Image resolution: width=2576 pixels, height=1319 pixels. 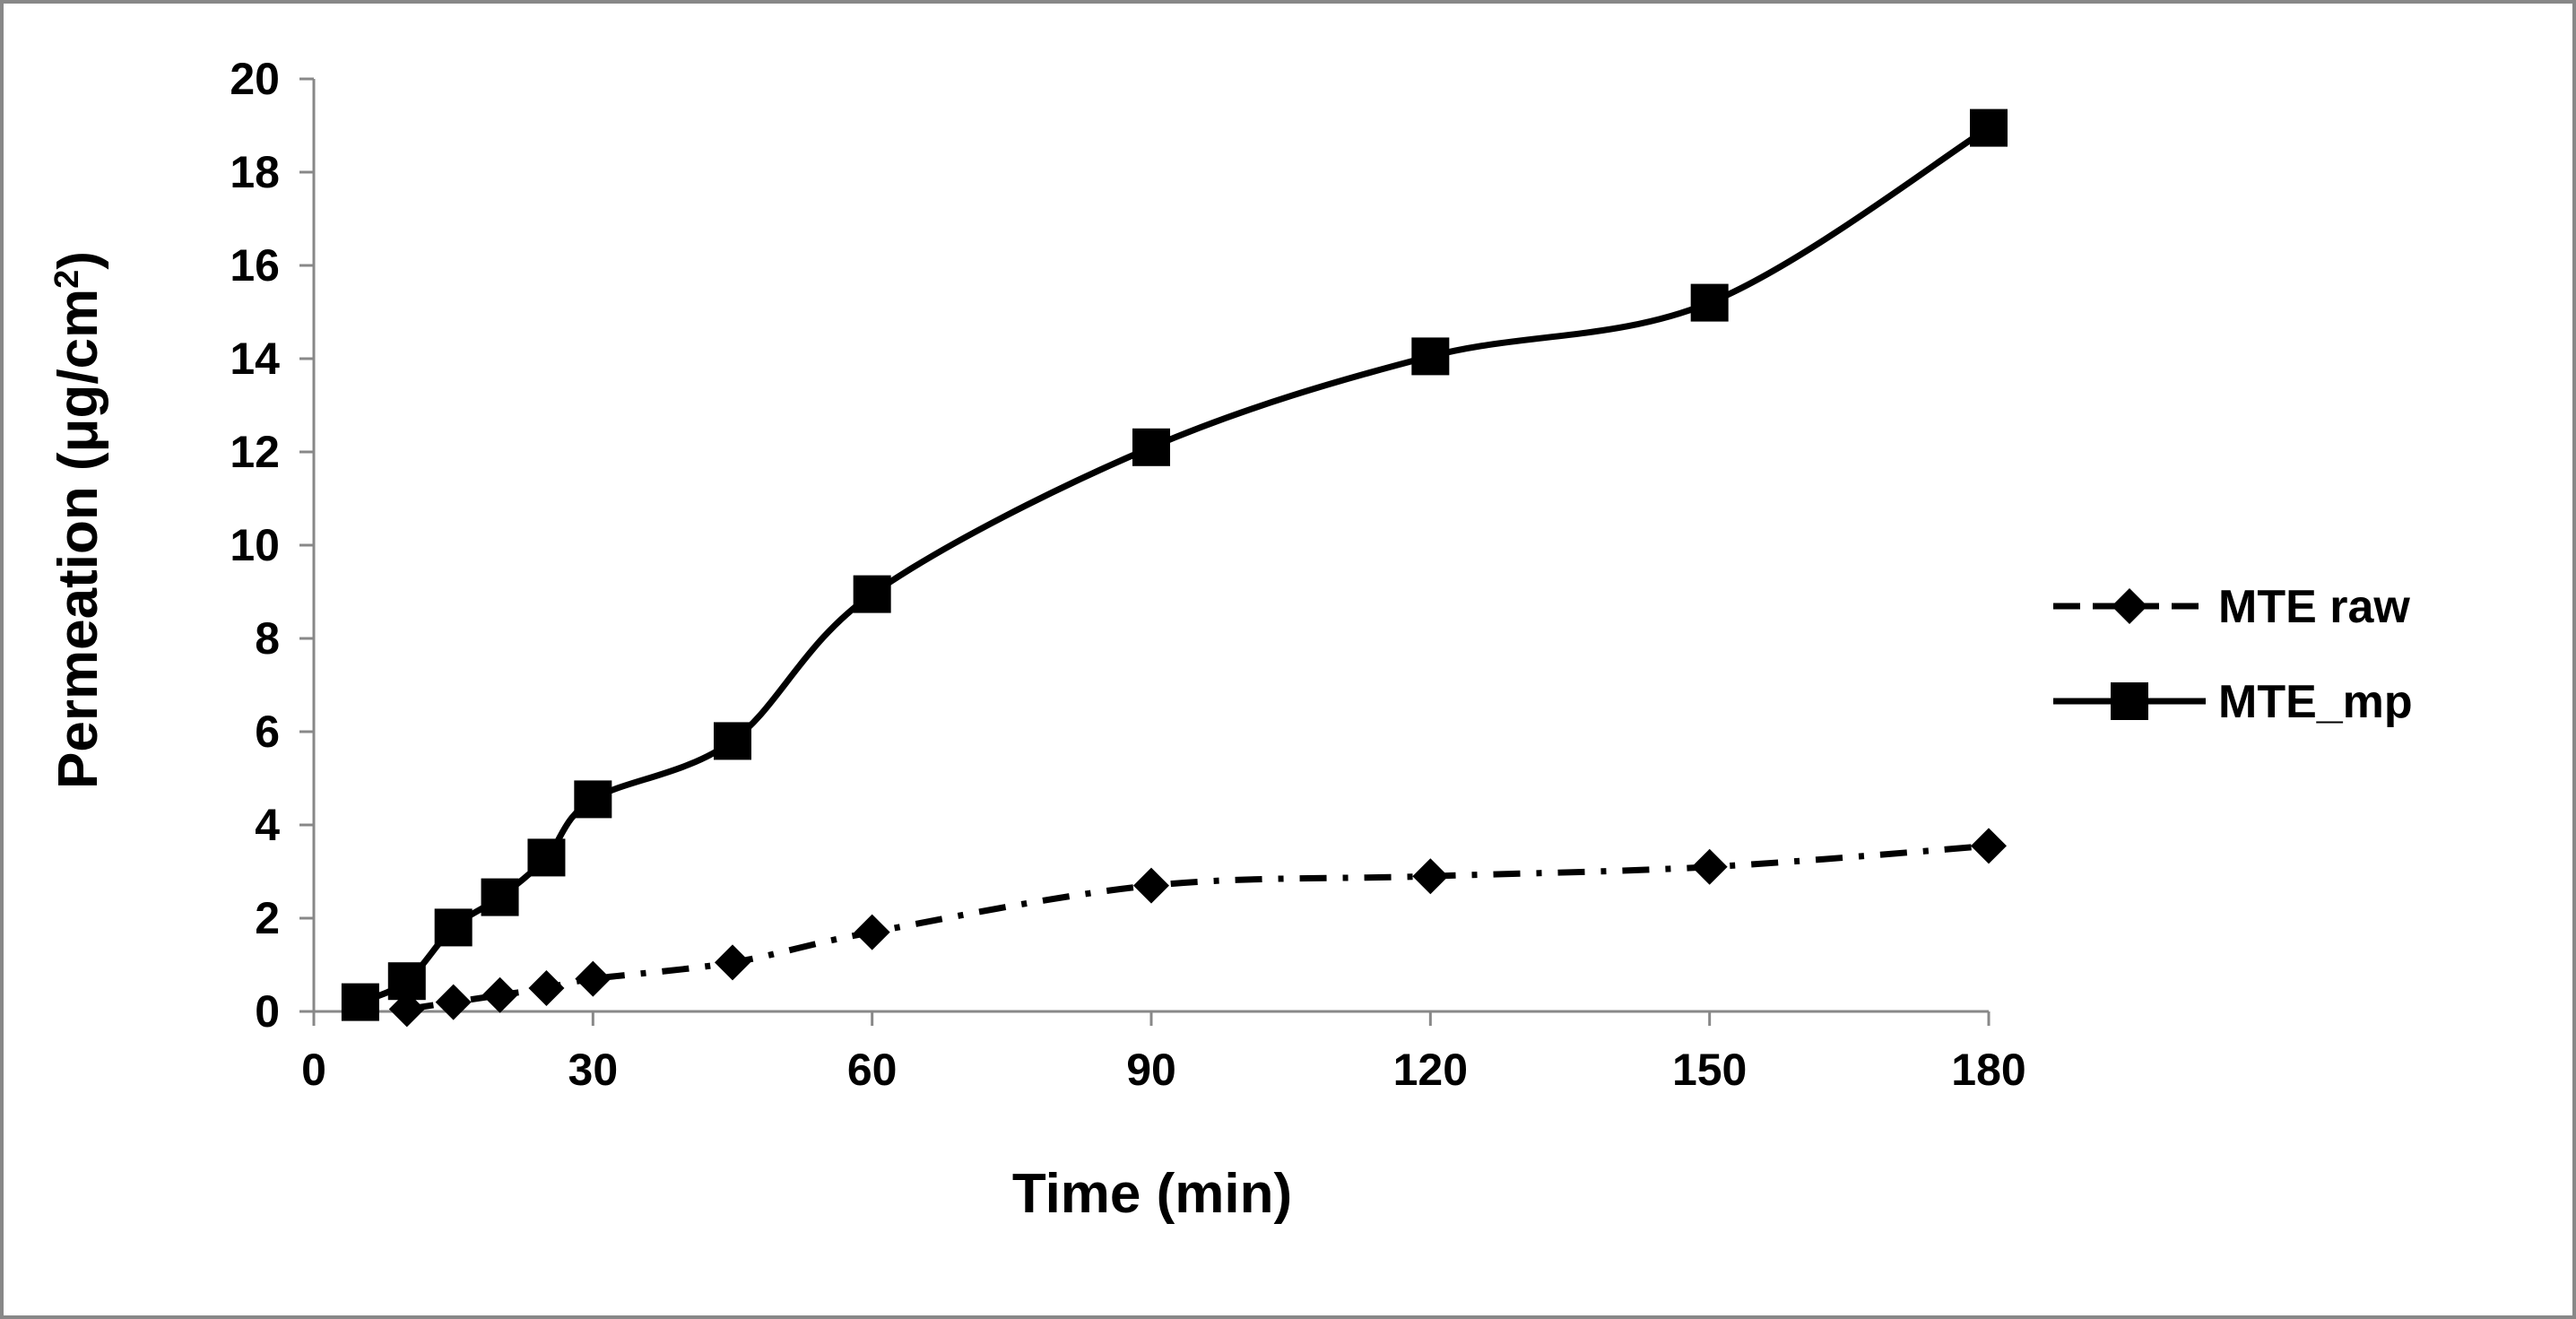 What do you see at coordinates (267, 732) in the screenshot?
I see `y-tick-label: 6` at bounding box center [267, 732].